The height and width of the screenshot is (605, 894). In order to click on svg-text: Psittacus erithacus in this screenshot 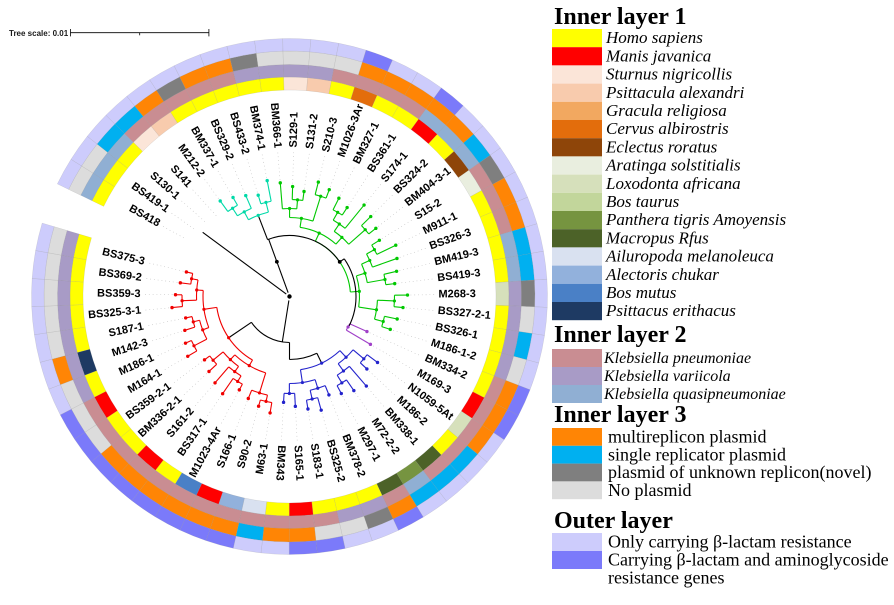, I will do `click(670, 310)`.